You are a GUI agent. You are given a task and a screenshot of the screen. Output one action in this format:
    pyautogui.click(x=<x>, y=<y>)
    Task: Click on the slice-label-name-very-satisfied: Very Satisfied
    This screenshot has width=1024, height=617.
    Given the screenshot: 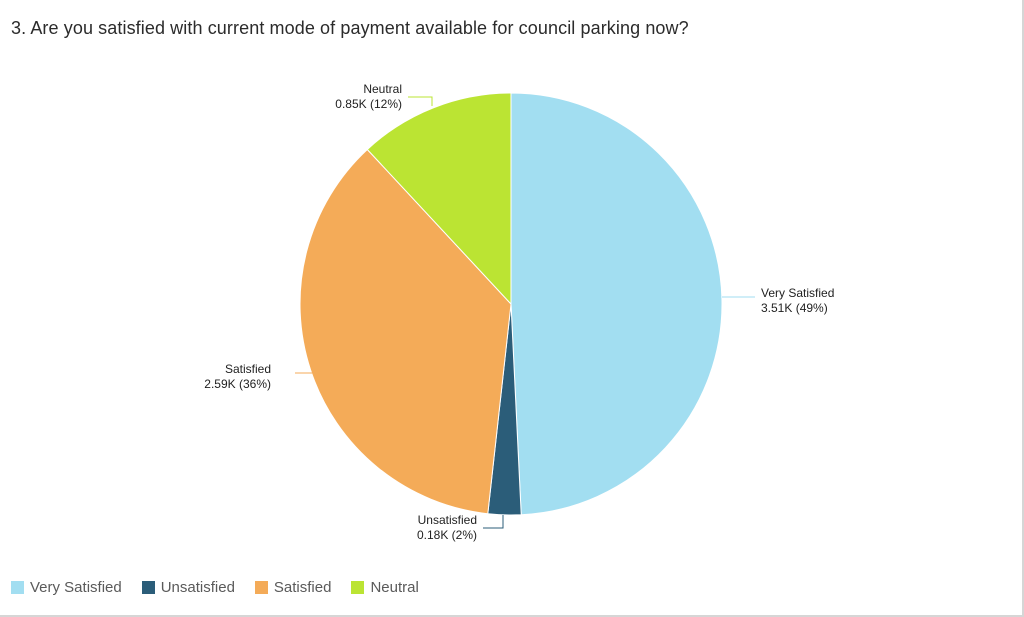 What is the action you would take?
    pyautogui.click(x=797, y=293)
    